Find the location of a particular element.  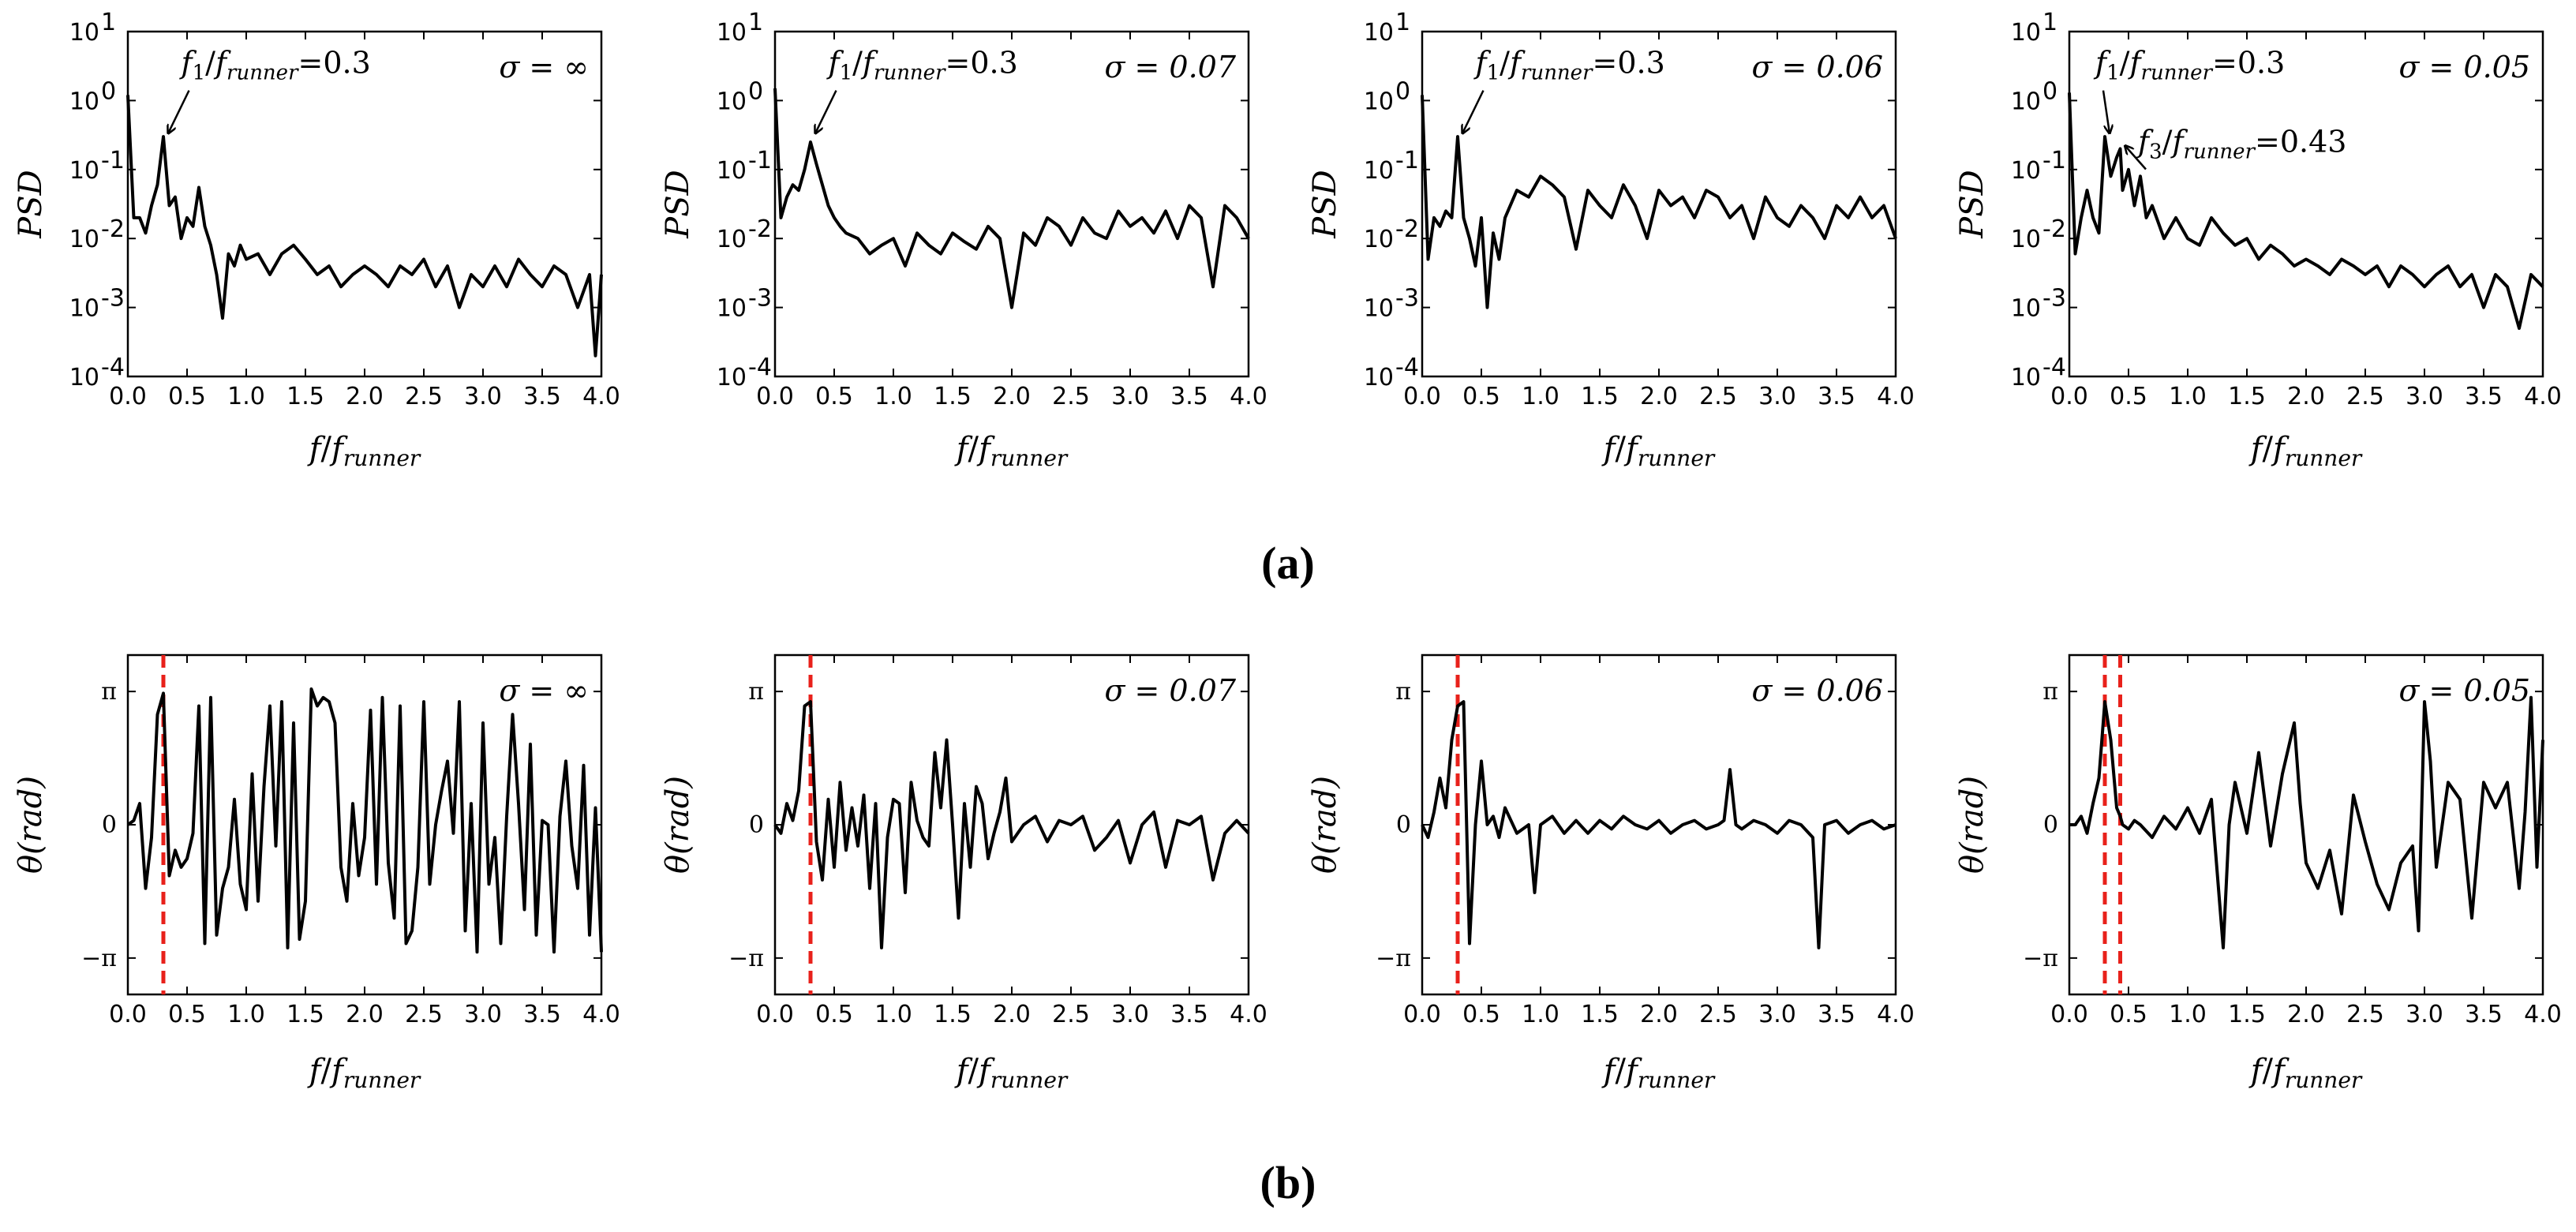

x-label-subscript: runner is located at coordinates (1029, 1080).